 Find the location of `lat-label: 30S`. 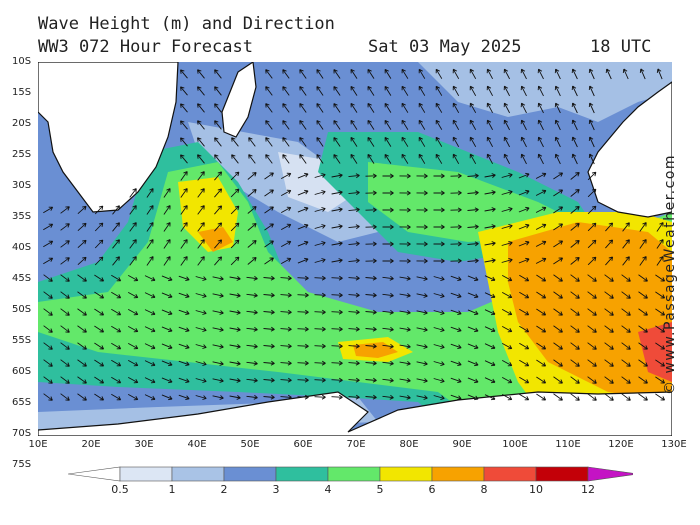

lat-label: 30S is located at coordinates (22, 185).